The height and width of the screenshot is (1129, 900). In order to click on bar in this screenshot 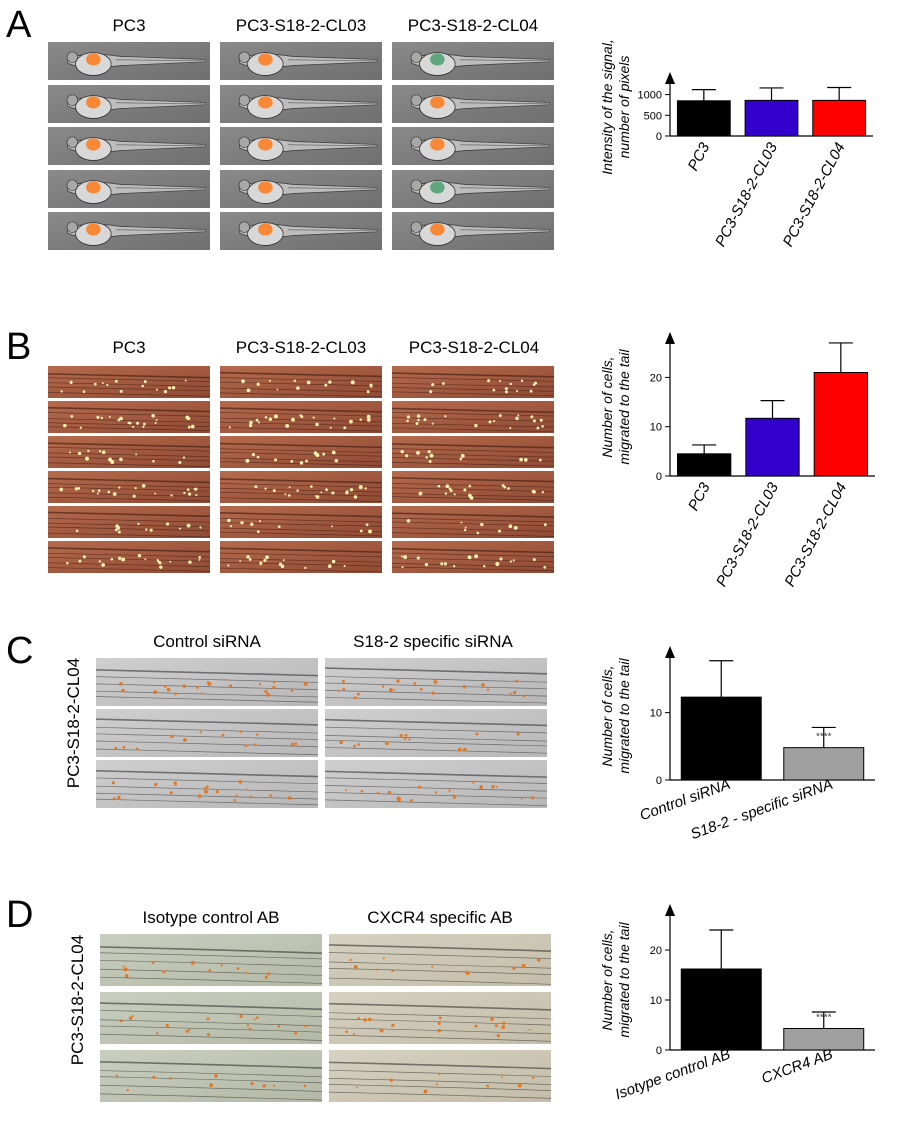, I will do `click(771, 118)`.